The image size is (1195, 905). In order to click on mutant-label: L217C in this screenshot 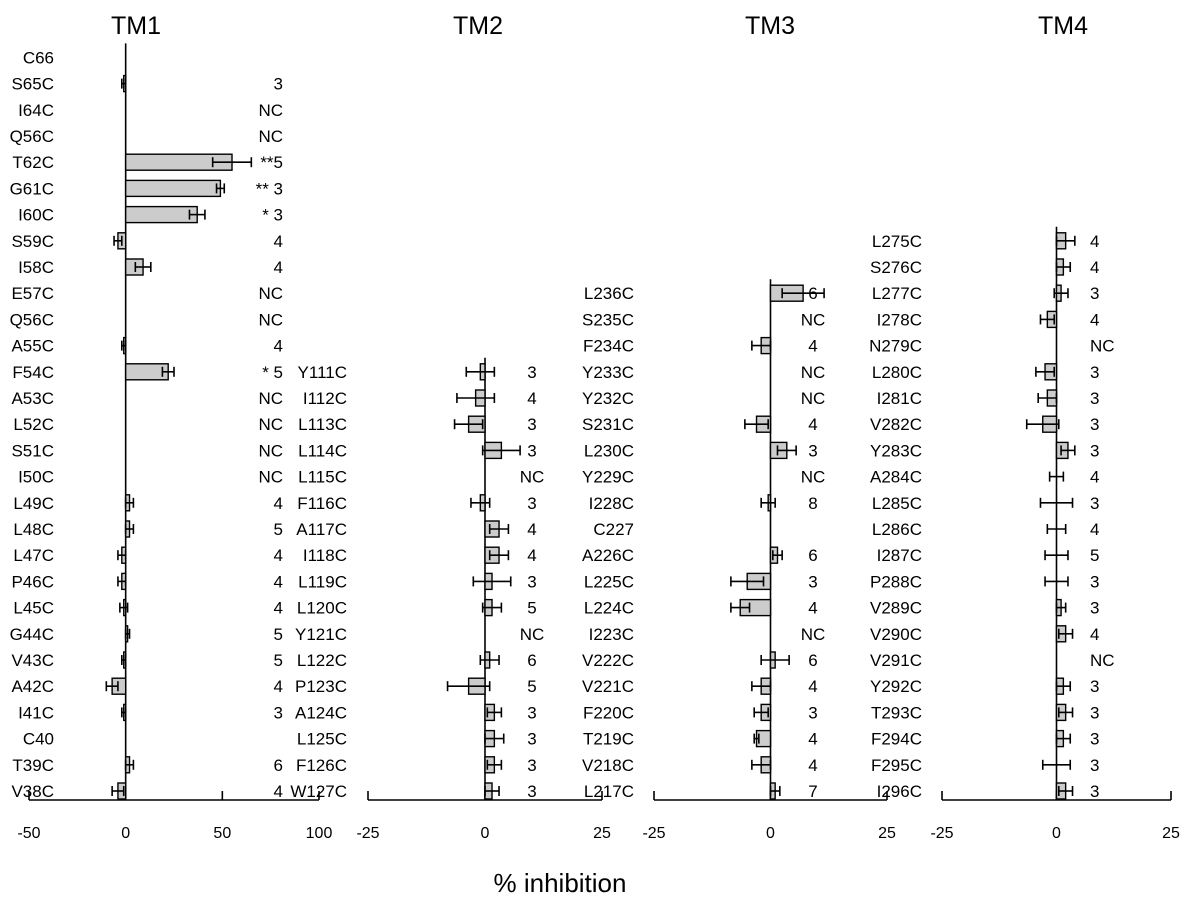, I will do `click(609, 791)`.